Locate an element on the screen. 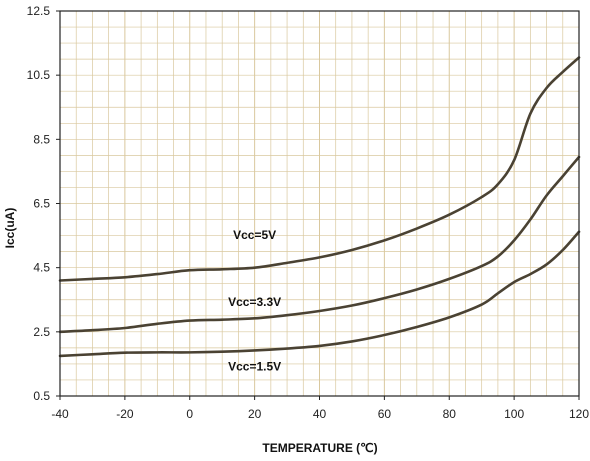 The height and width of the screenshot is (461, 590). y-tick-label: 6.5 is located at coordinates (41, 204).